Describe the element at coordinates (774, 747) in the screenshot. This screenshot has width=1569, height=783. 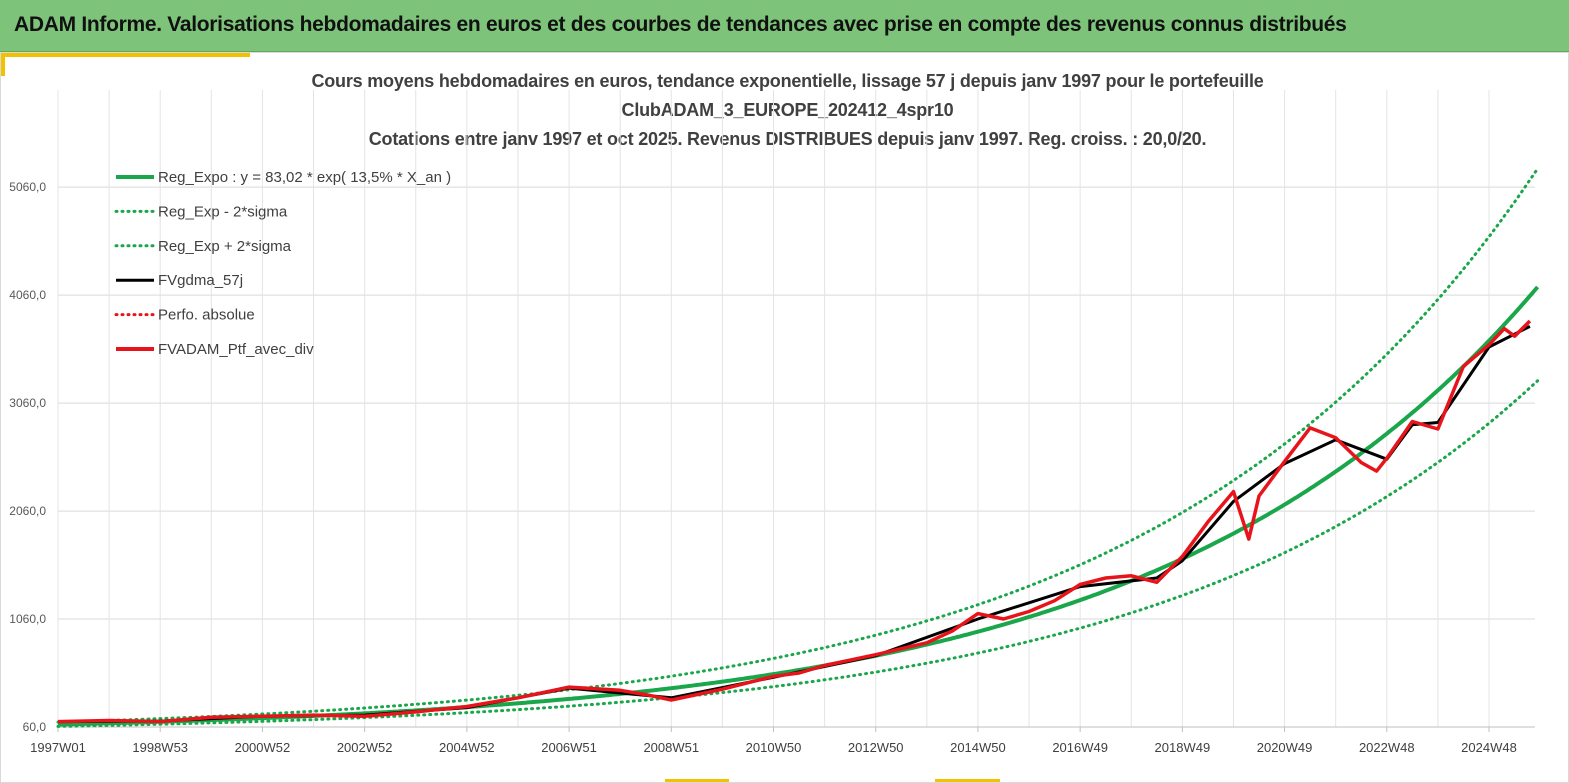
I see `x-tick-label: 2010W50` at that location.